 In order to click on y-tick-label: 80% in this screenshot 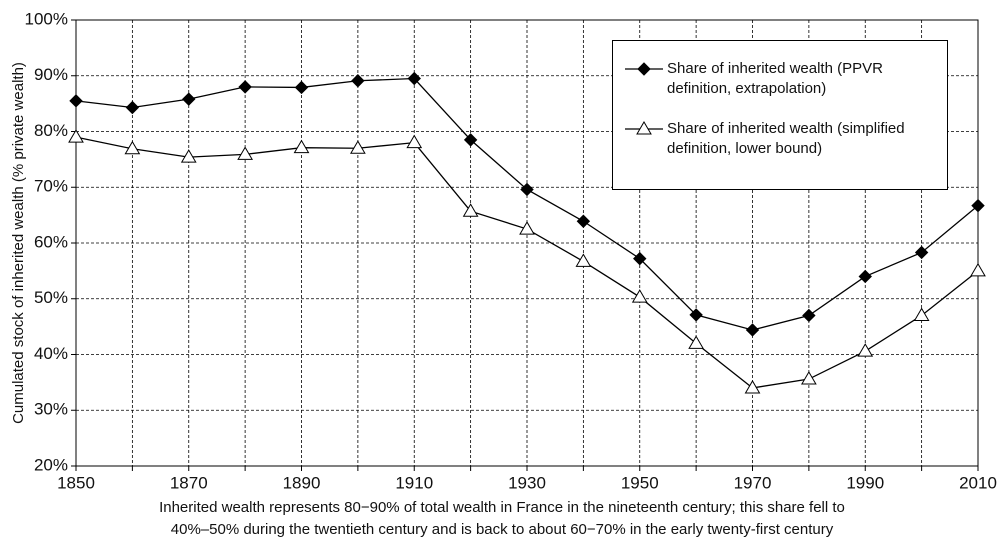, I will do `click(51, 130)`.